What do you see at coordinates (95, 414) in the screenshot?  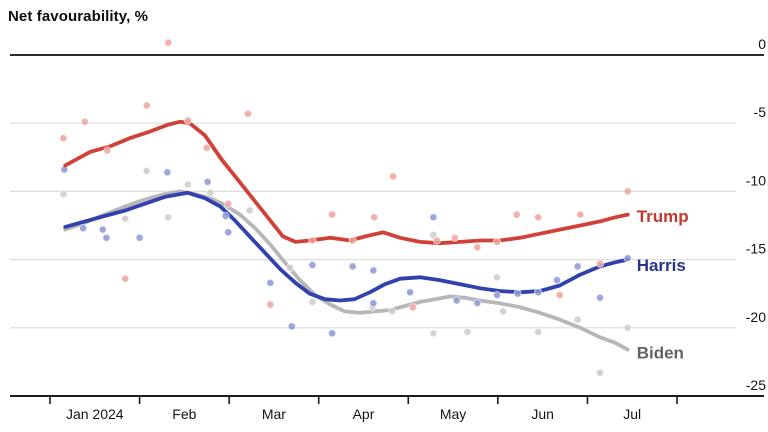 I see `x-tick-label: Jan 2024` at bounding box center [95, 414].